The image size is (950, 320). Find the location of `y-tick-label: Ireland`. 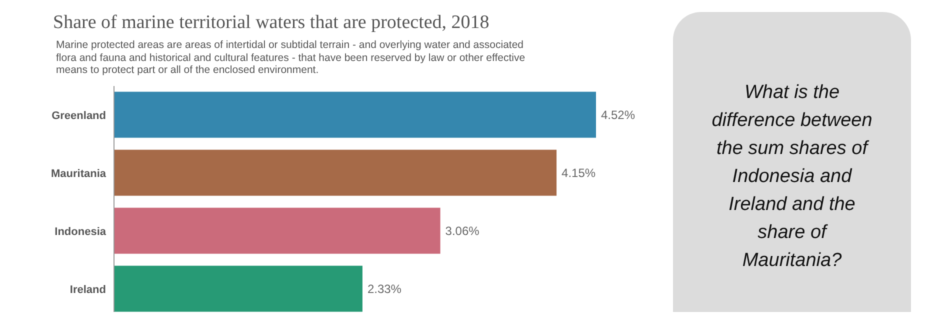

y-tick-label: Ireland is located at coordinates (88, 290).